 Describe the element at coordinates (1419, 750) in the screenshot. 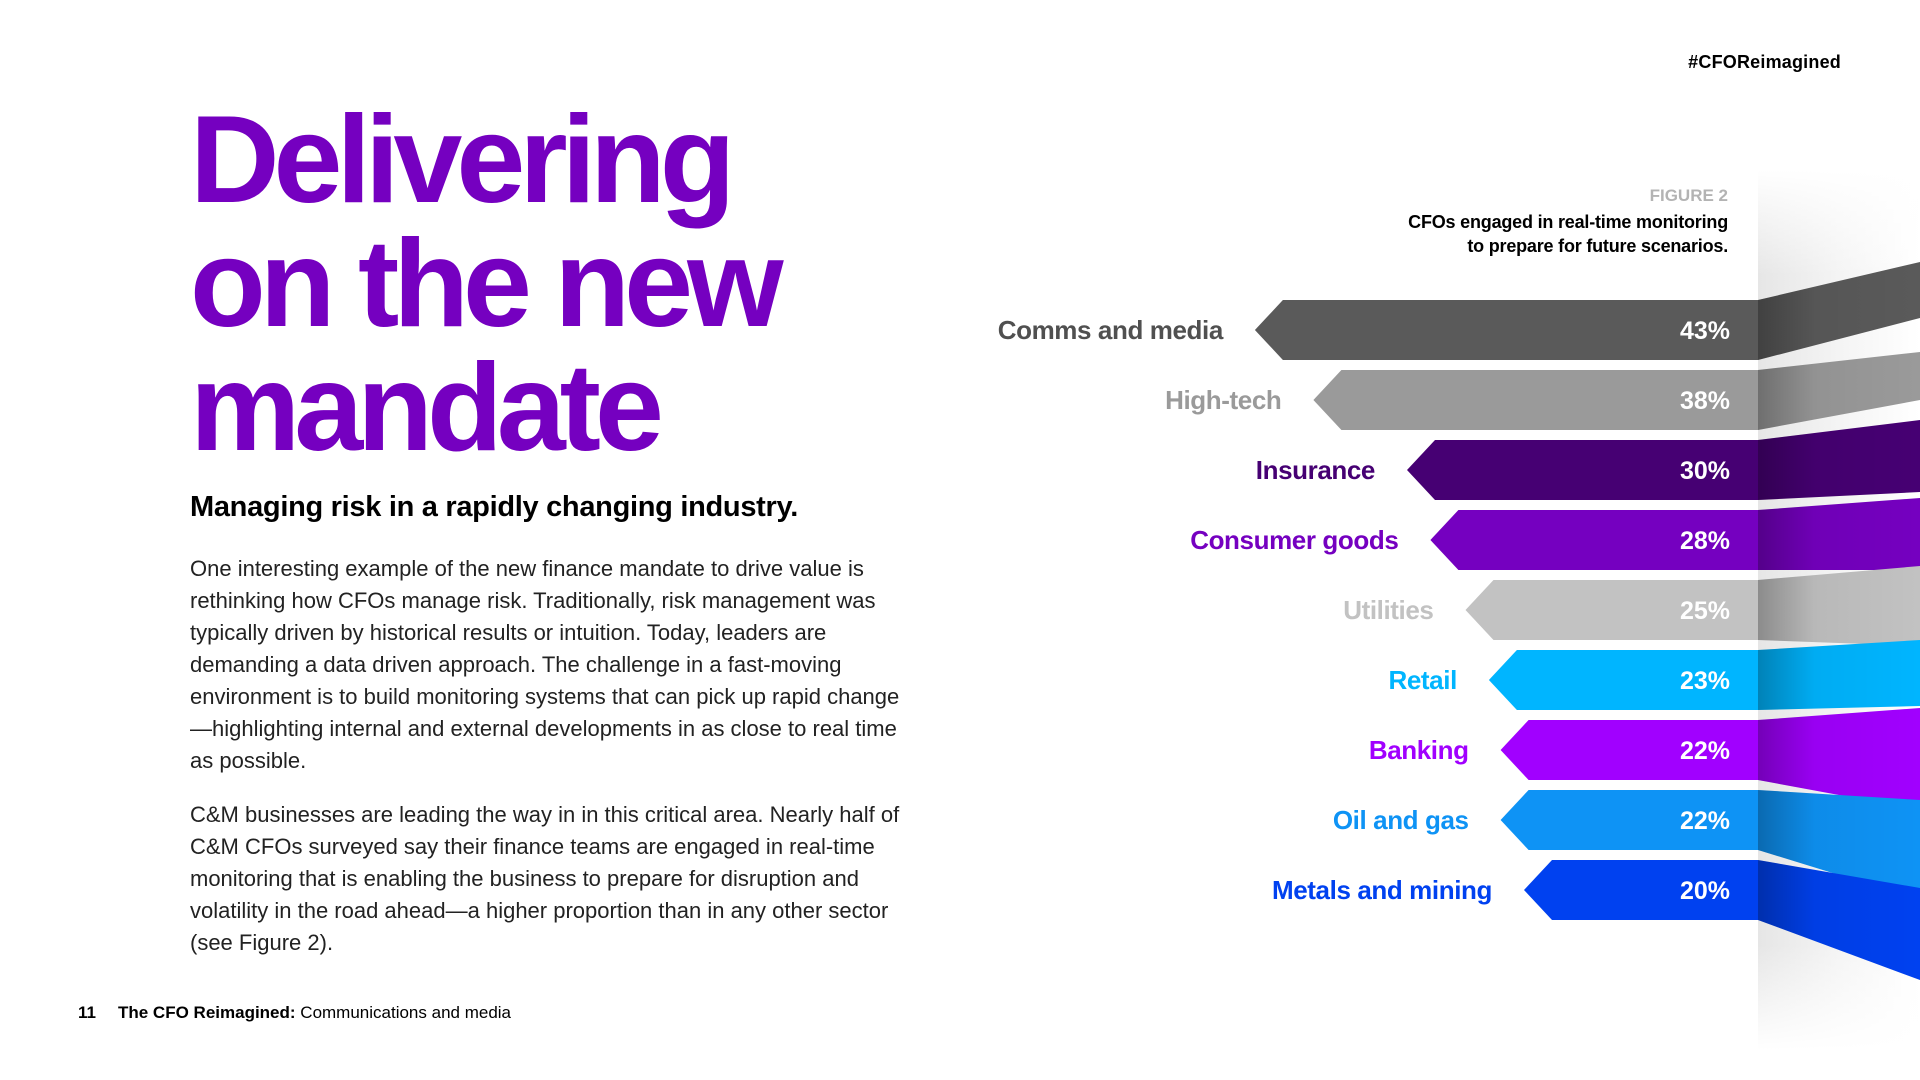

I see `category-label-banking: Banking` at that location.